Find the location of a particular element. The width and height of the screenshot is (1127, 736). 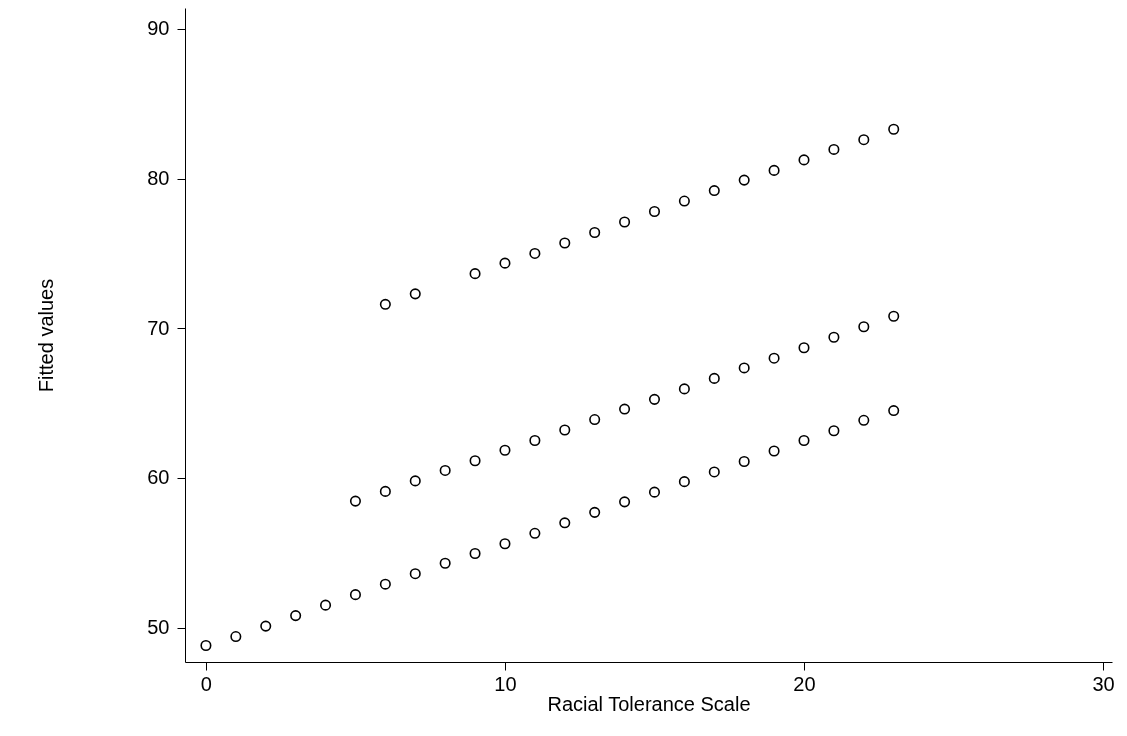

y-tick-label: 90 is located at coordinates (158, 28).